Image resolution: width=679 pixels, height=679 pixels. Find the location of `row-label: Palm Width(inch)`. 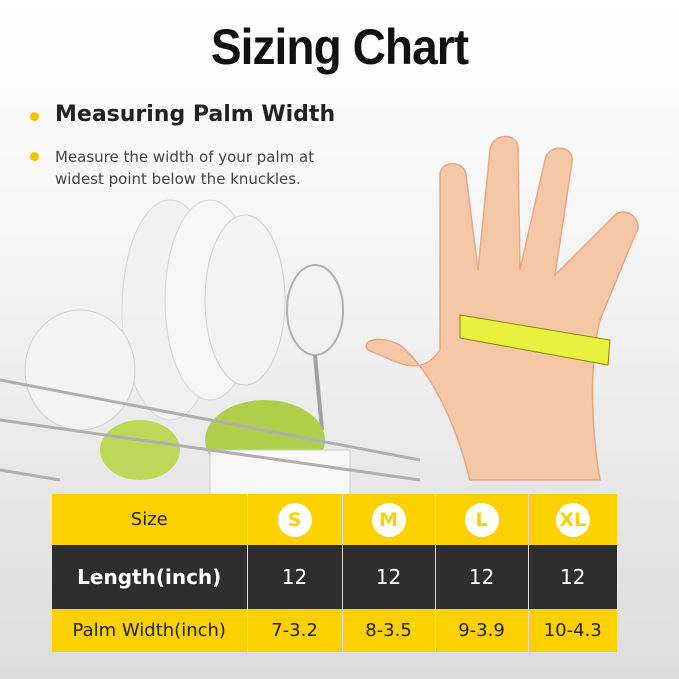

row-label: Palm Width(inch) is located at coordinates (150, 630).